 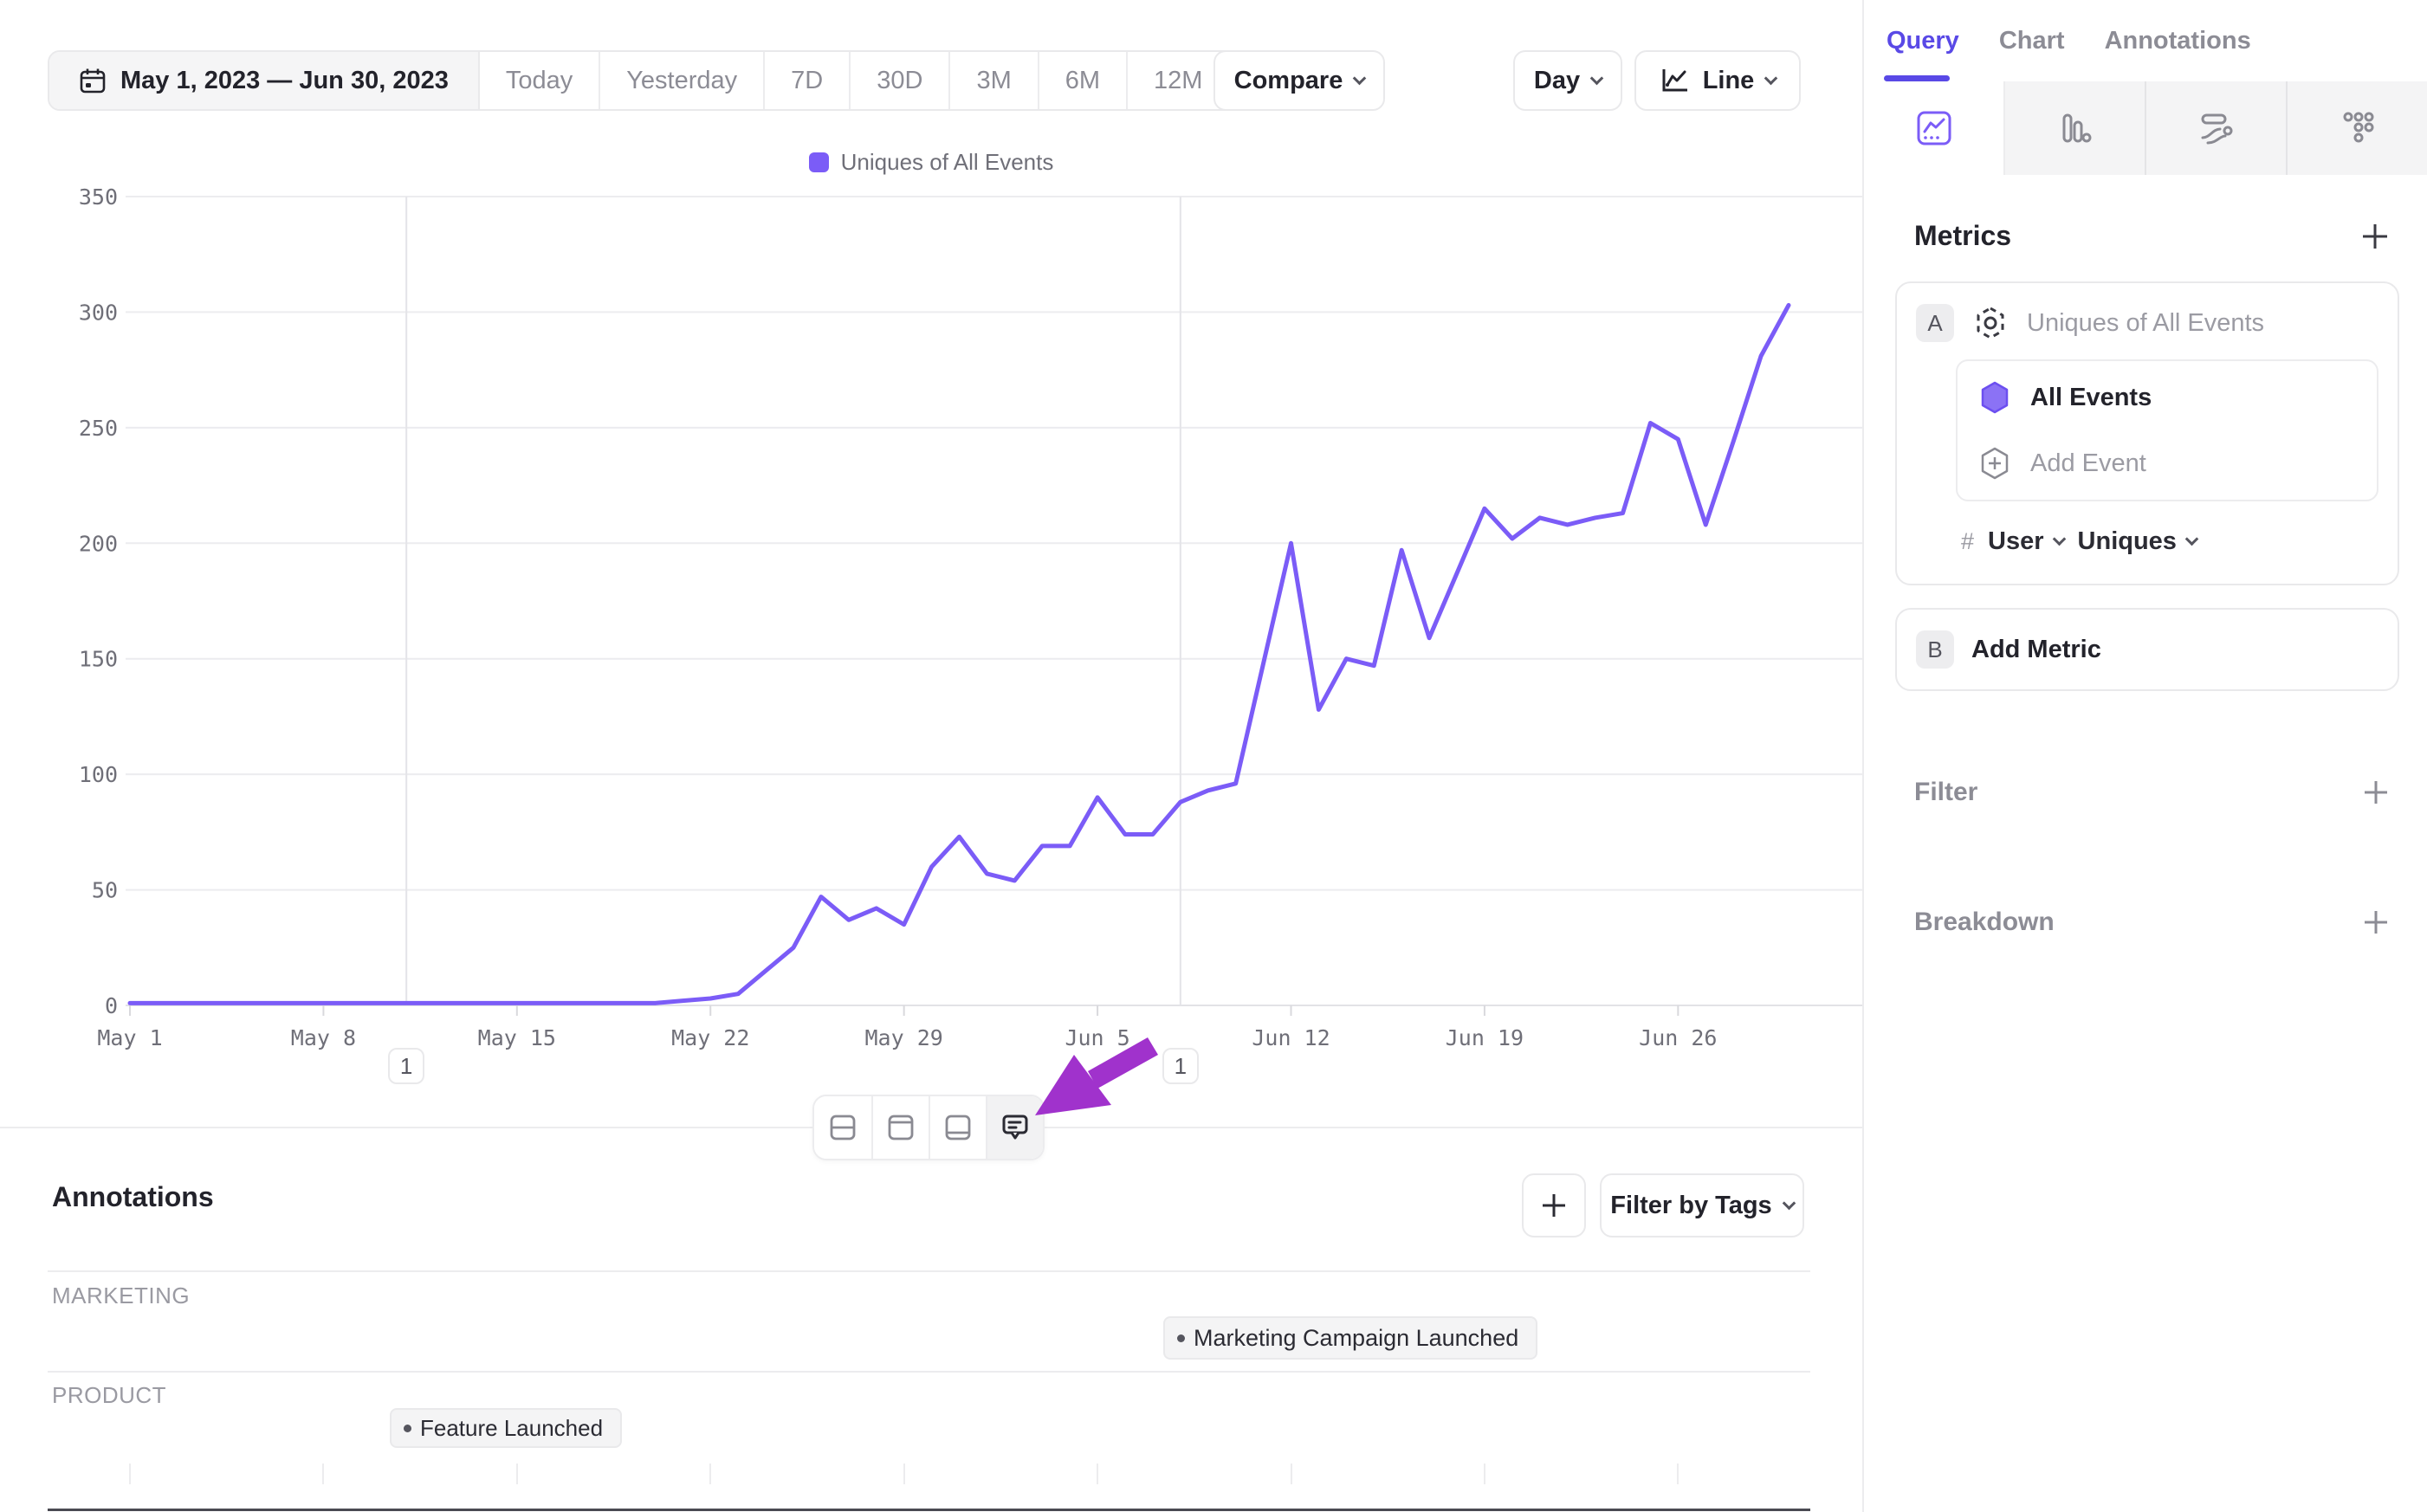 I want to click on chart-type-flows, so click(x=2217, y=128).